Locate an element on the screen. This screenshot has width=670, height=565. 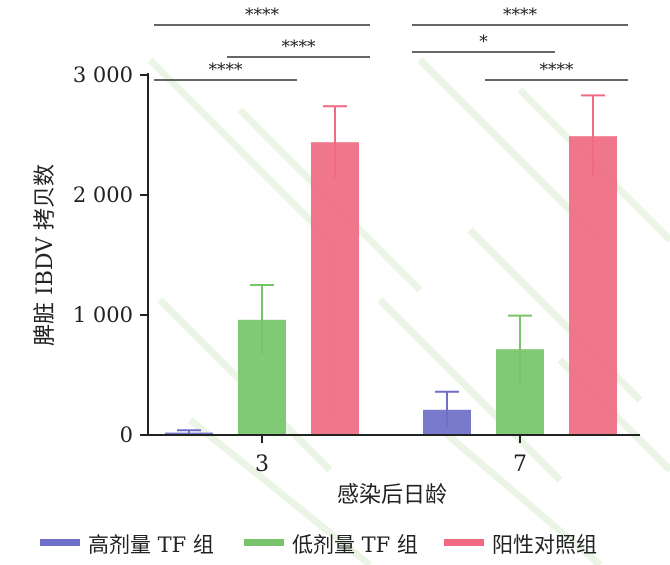
significance-layer: ********************* is located at coordinates (391, 43).